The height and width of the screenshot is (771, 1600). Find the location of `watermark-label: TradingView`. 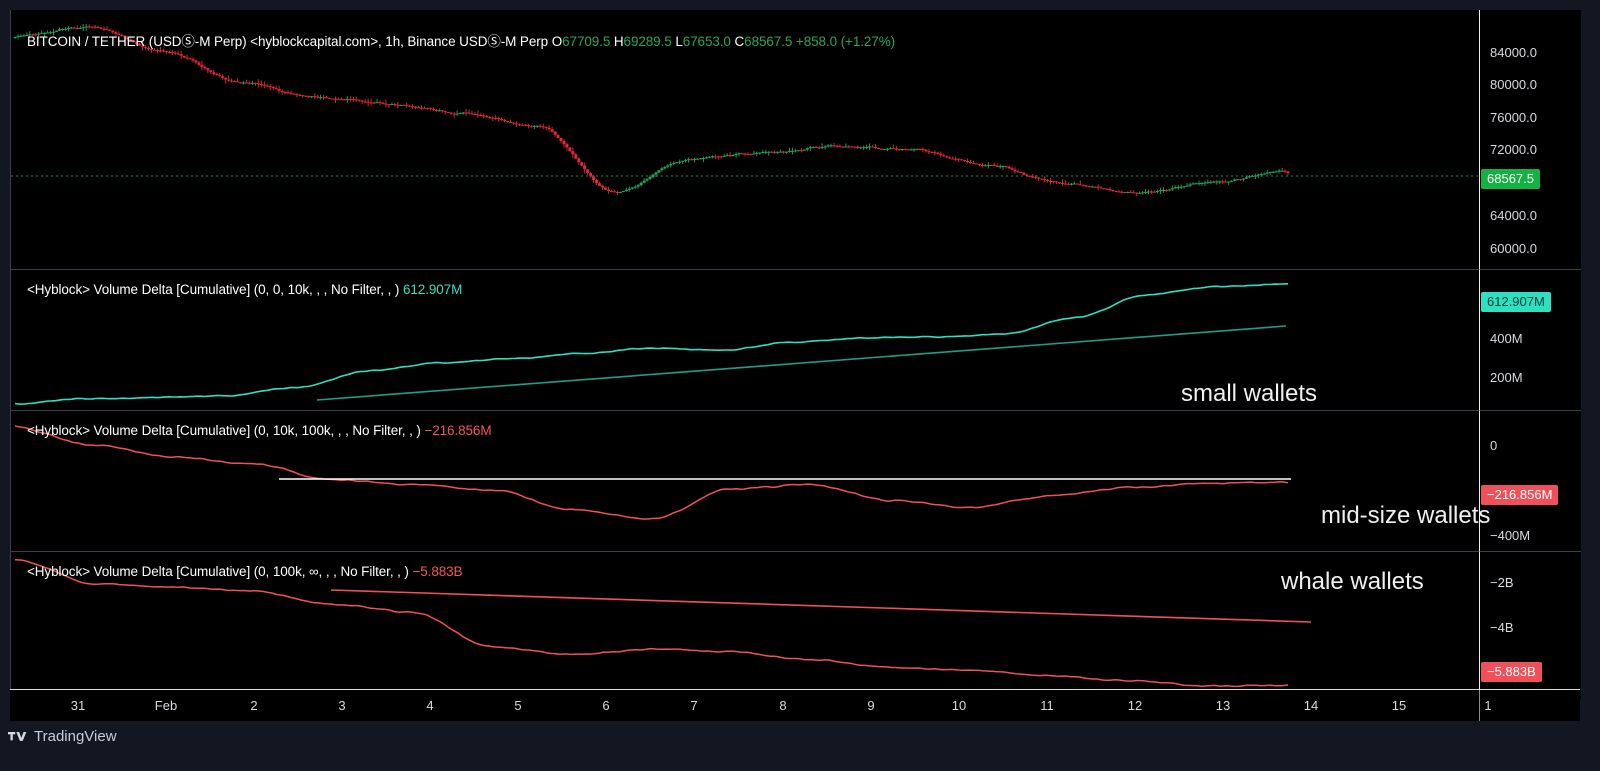

watermark-label: TradingView is located at coordinates (75, 736).